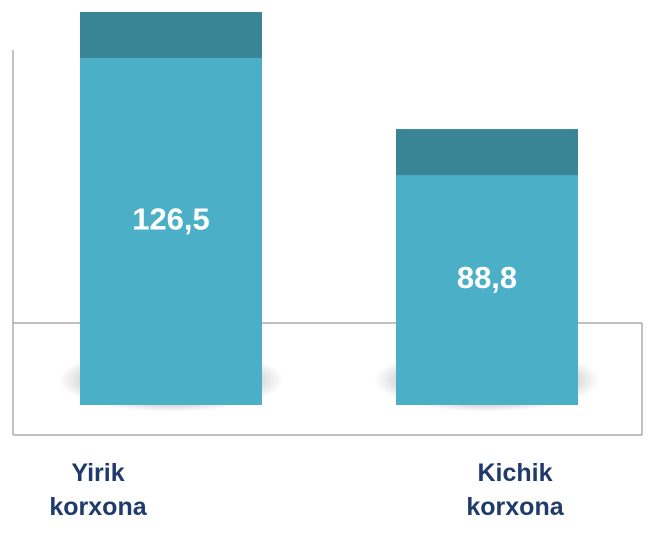 This screenshot has height=534, width=653. I want to click on category-label: Kichik korxona, so click(515, 490).